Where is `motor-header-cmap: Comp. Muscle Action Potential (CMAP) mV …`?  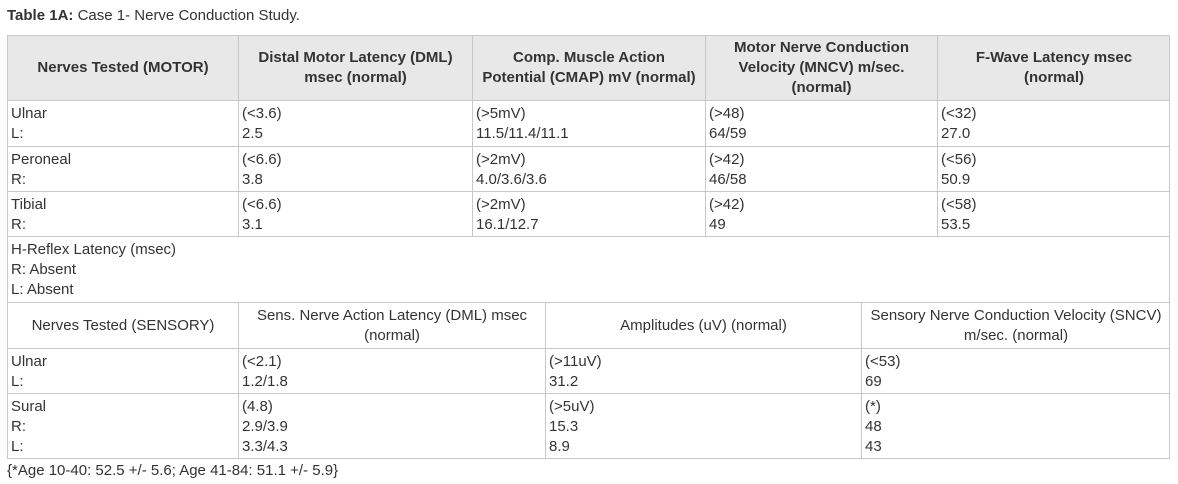
motor-header-cmap: Comp. Muscle Action Potential (CMAP) mV … is located at coordinates (588, 67).